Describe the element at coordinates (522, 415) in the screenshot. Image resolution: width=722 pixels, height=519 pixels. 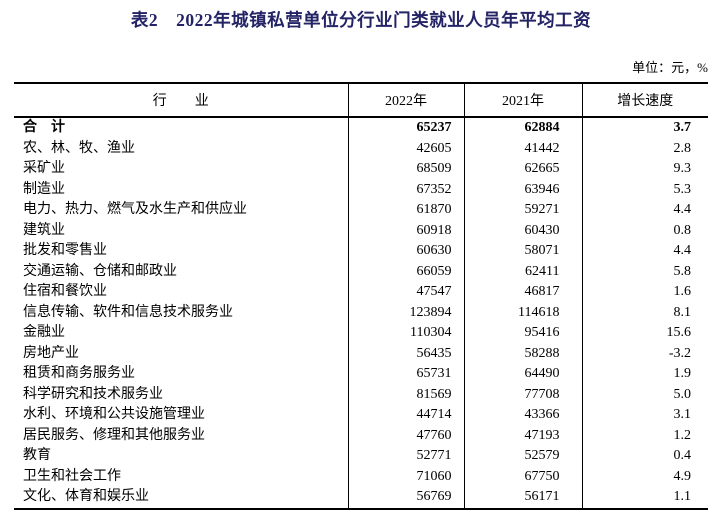
I see `value-2021-cell: 43366` at that location.